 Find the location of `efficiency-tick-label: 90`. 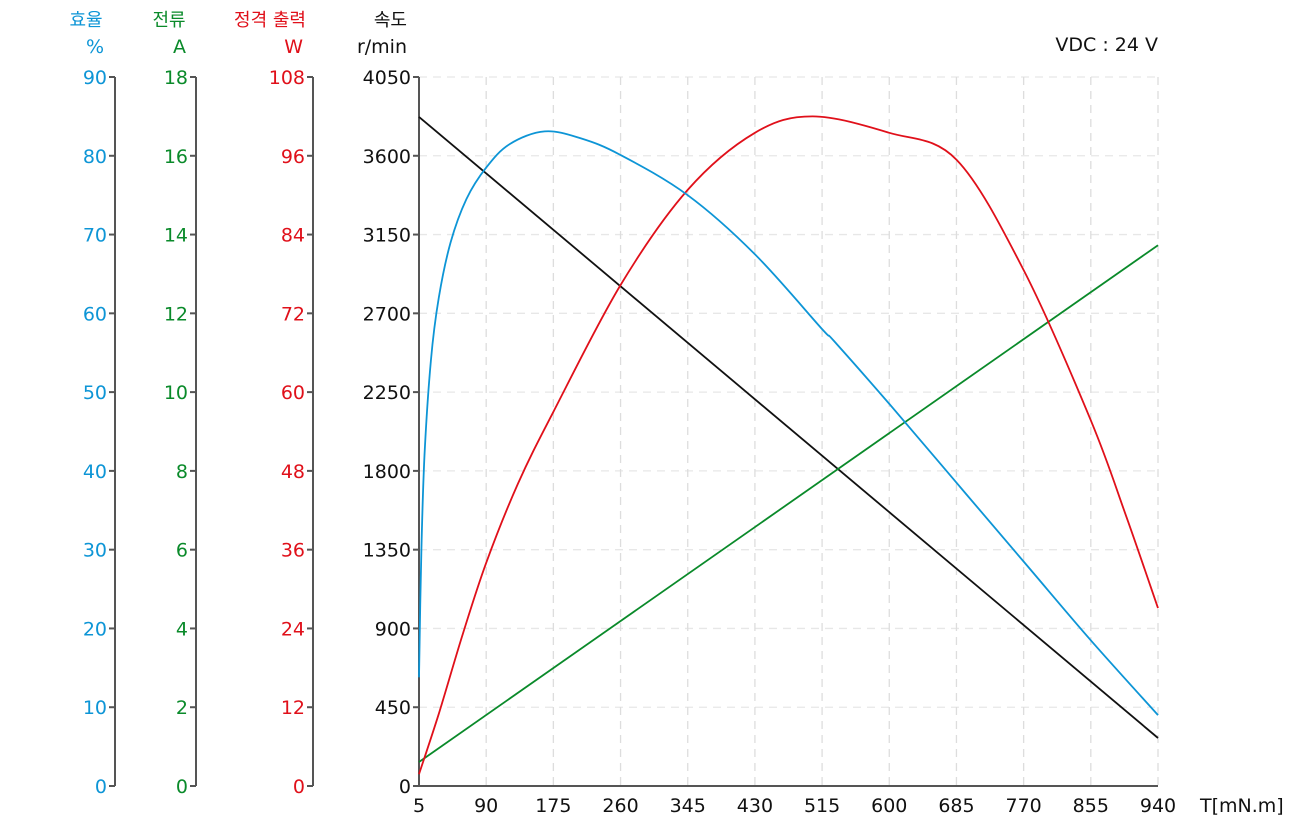

efficiency-tick-label: 90 is located at coordinates (95, 78).